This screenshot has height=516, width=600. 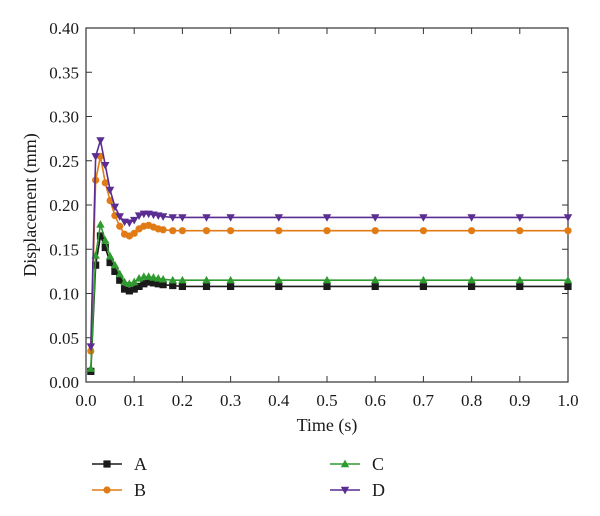 What do you see at coordinates (119, 490) in the screenshot?
I see `legend-item-B: B` at bounding box center [119, 490].